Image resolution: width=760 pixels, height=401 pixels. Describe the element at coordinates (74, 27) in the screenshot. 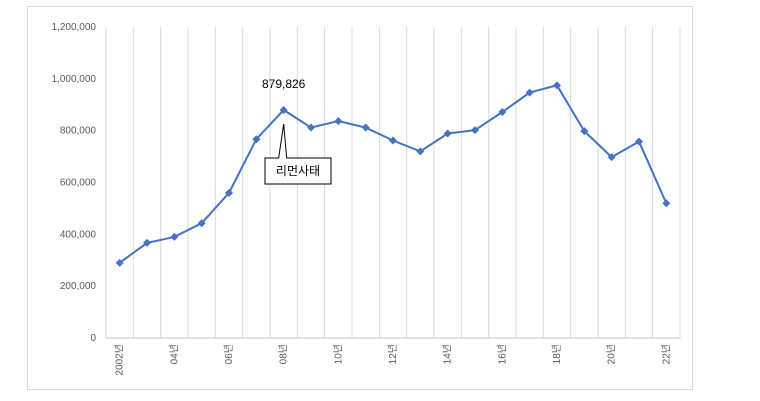

I see `y-tick-label: 1,200,000` at that location.